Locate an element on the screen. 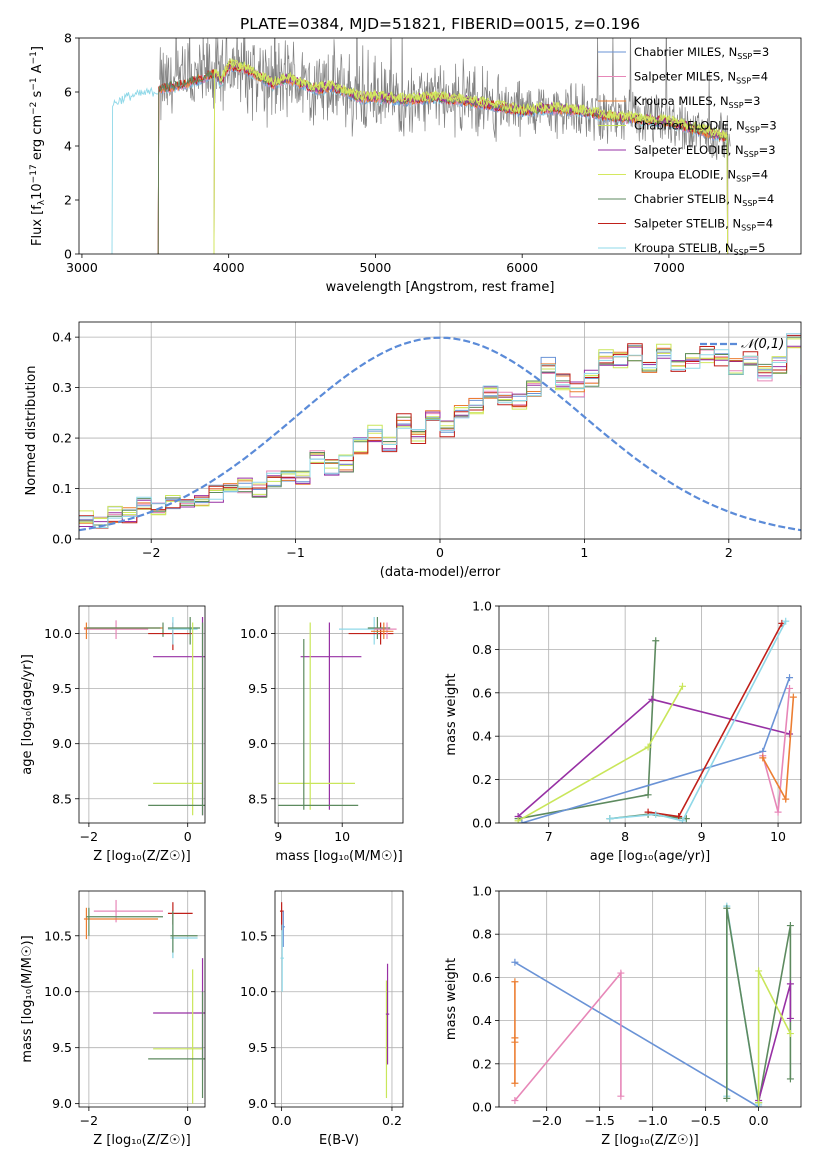  Z-vs-mass-weight-ytick-label: 0.0 is located at coordinates (482, 1107).